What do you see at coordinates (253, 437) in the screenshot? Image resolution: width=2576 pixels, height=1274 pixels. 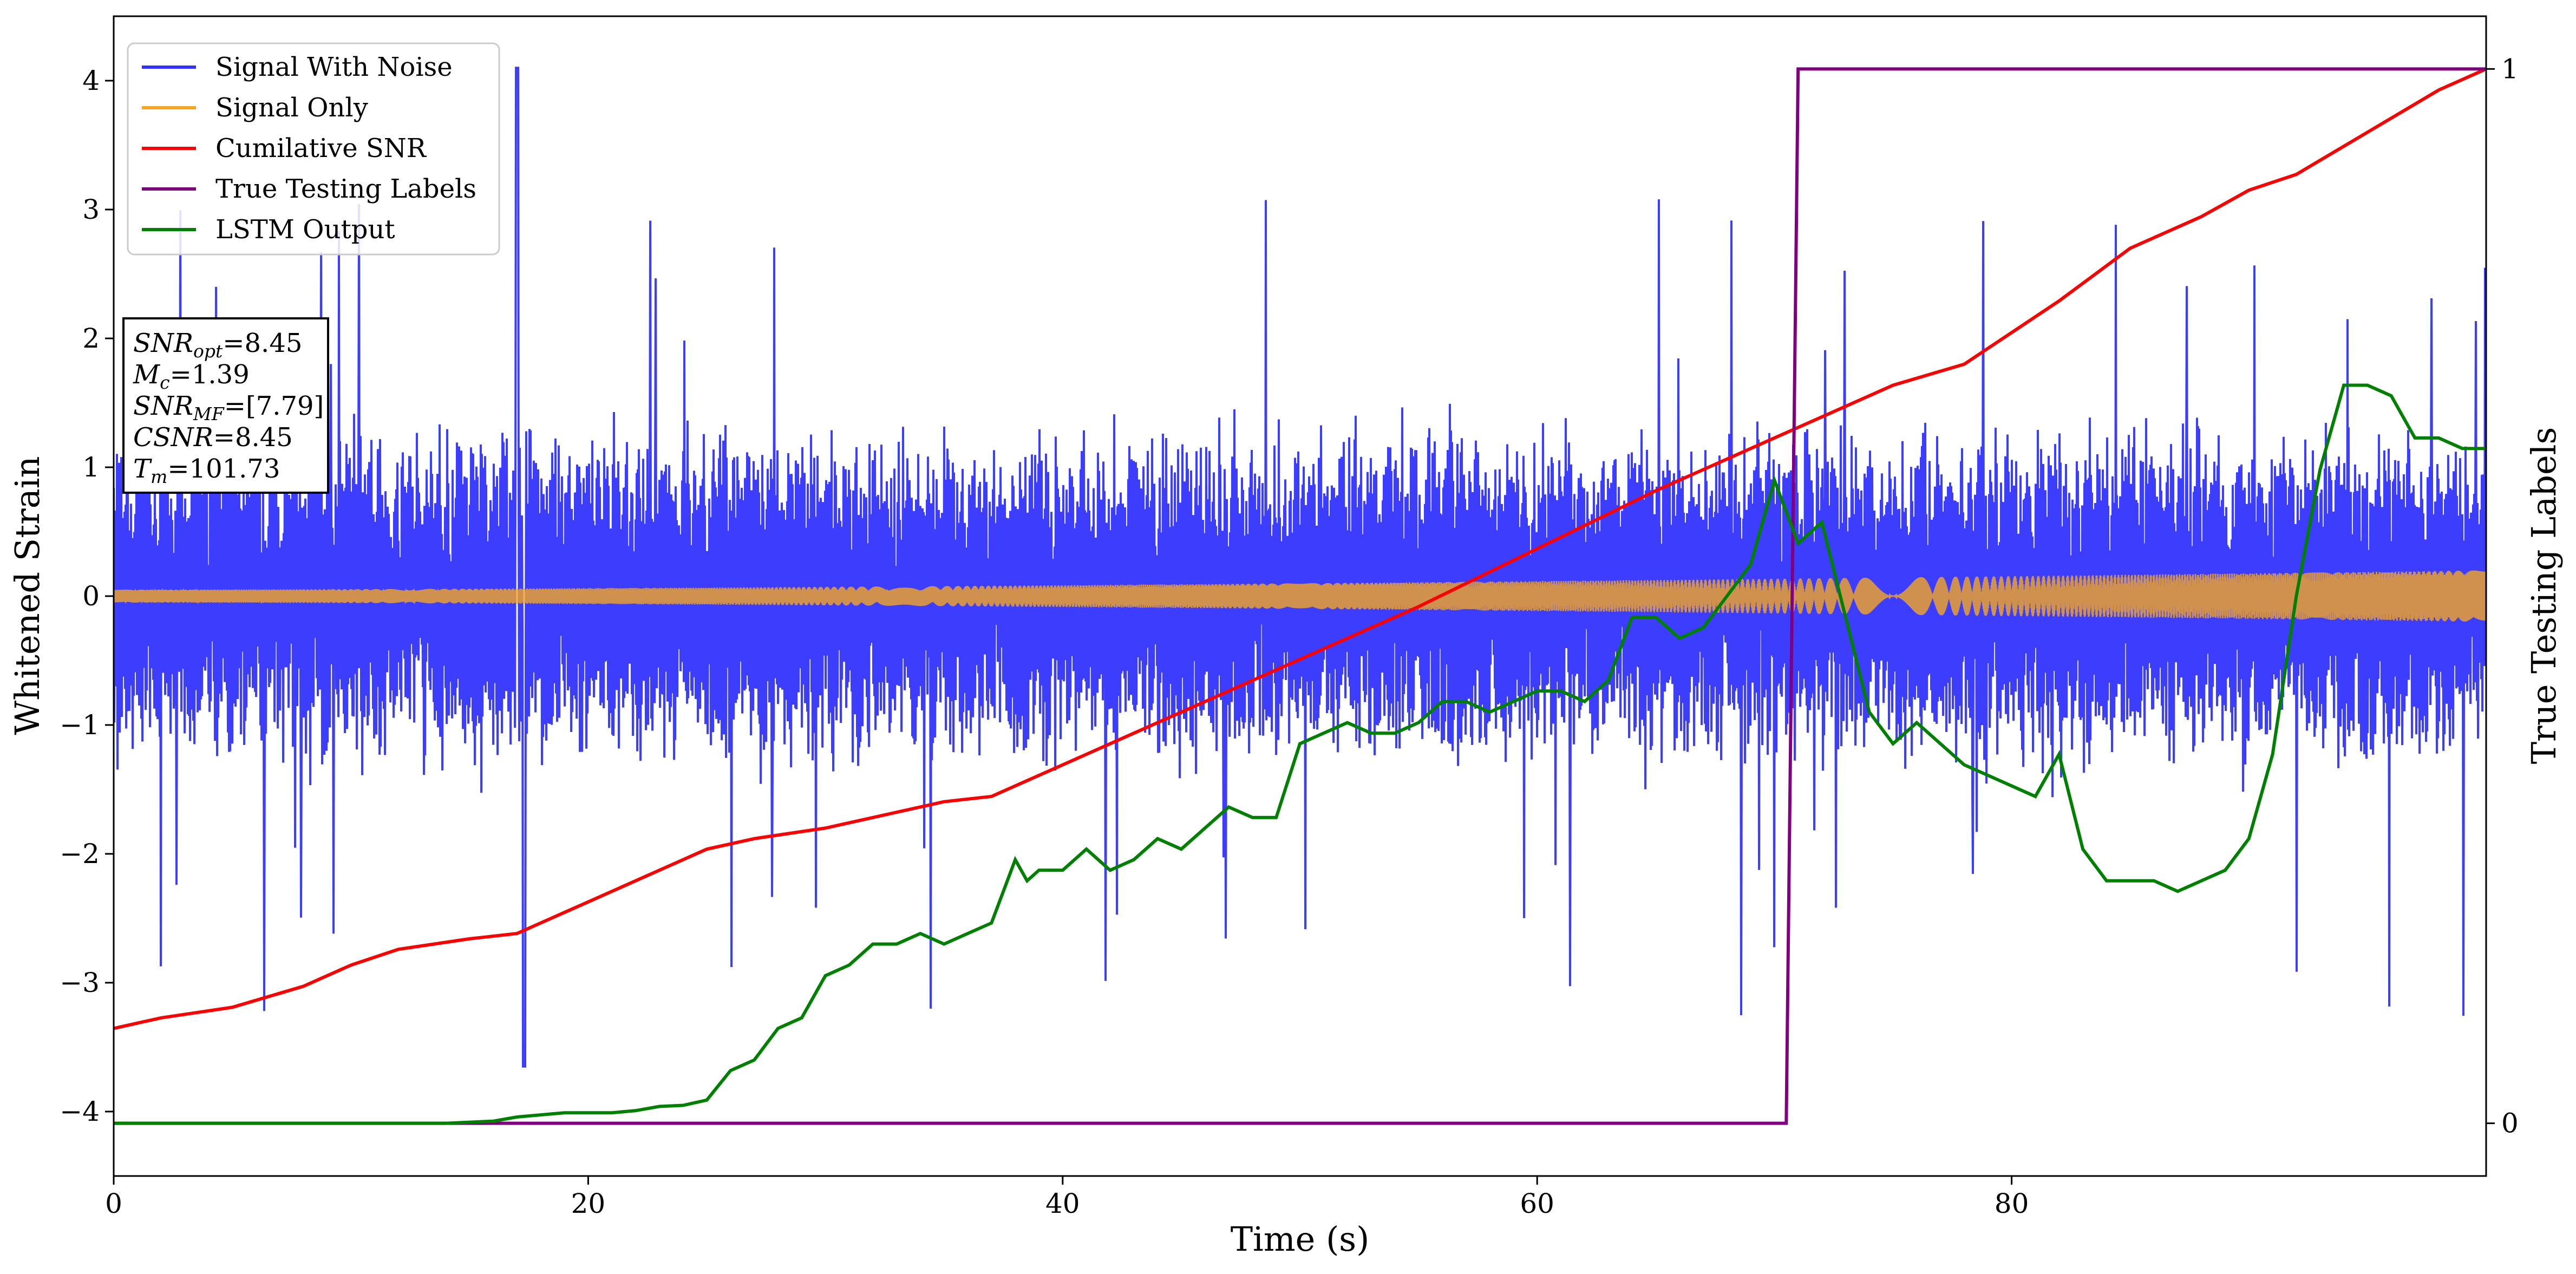 I see `annotation-csnr-value: =8.45` at bounding box center [253, 437].